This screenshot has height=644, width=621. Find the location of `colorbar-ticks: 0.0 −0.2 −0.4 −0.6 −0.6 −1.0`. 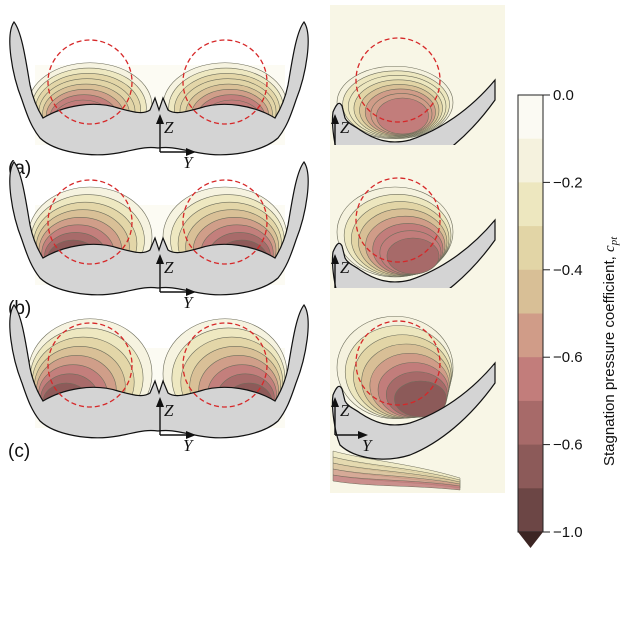

colorbar-ticks: 0.0 −0.2 −0.4 −0.6 −0.6 −1.0 is located at coordinates (563, 314).